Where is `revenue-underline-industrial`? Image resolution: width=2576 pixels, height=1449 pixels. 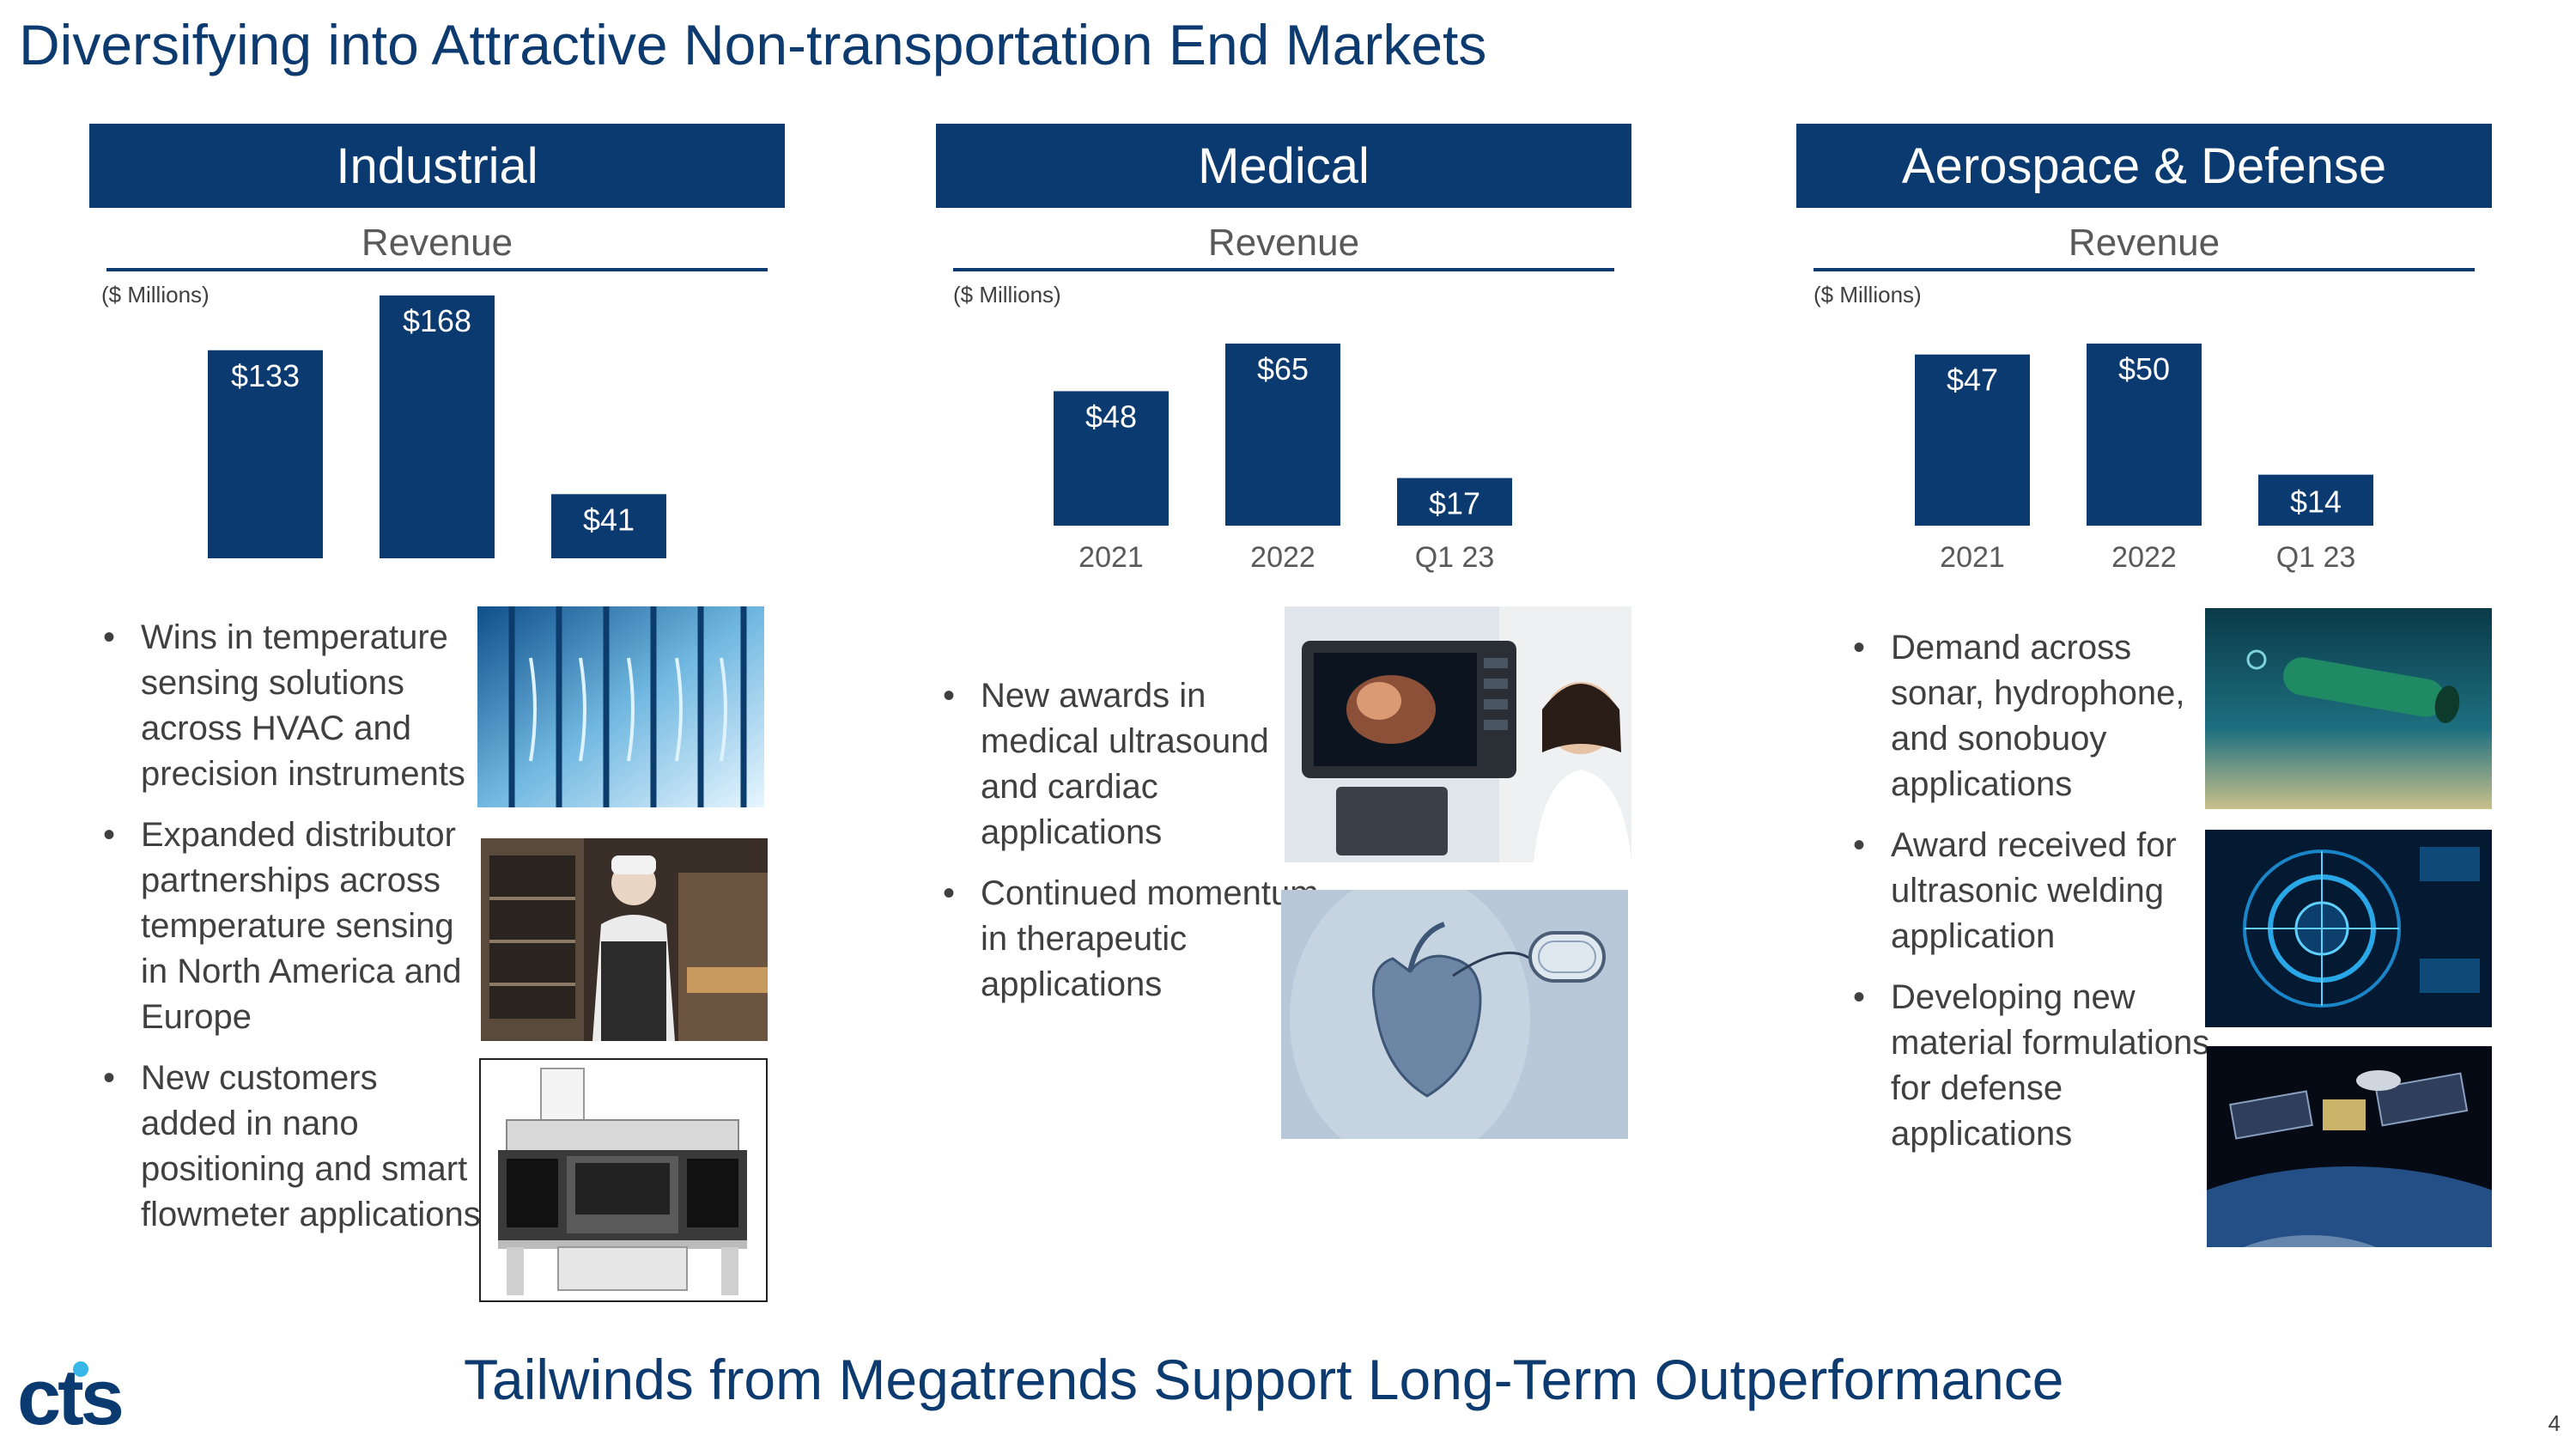 revenue-underline-industrial is located at coordinates (437, 269).